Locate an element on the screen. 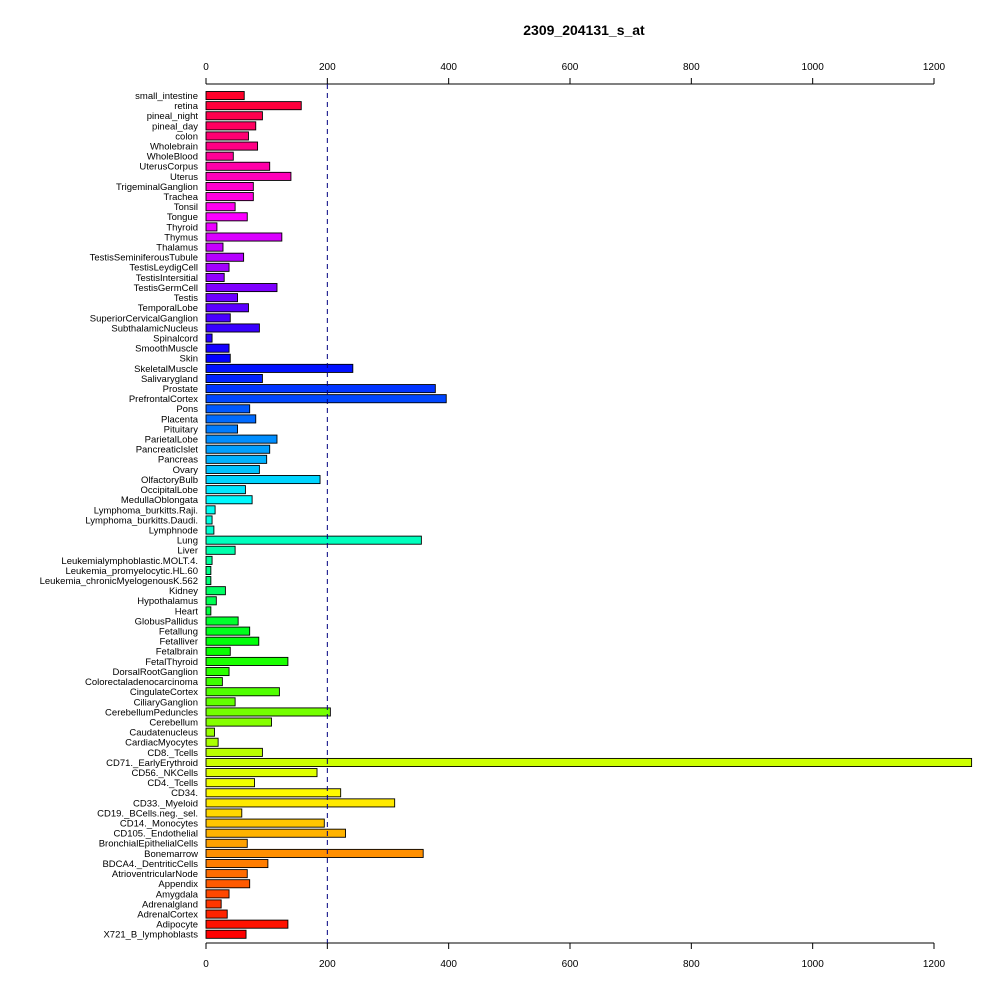 Image resolution: width=1000 pixels, height=1000 pixels. category-label: TemporalLobe is located at coordinates (168, 308).